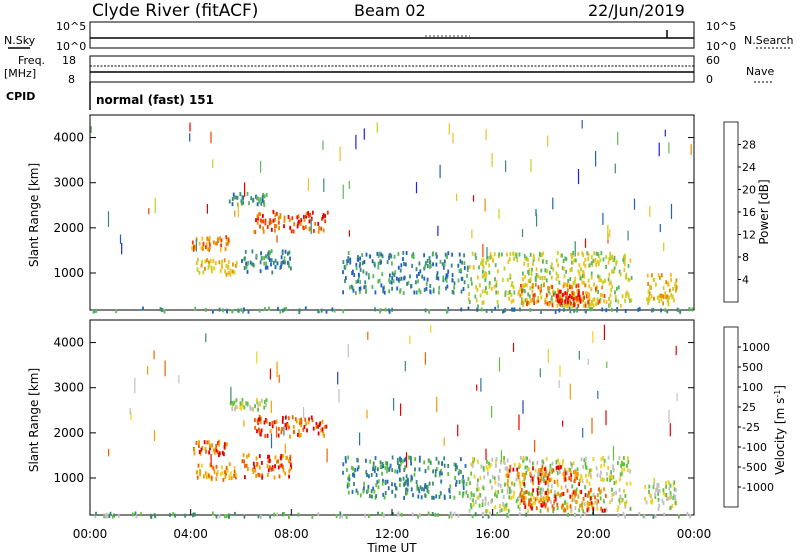 The image size is (800, 554). I want to click on noise-panel: N.Sky 10^5 10^0 10^5 10^0 N.Search, so click(399, 36).